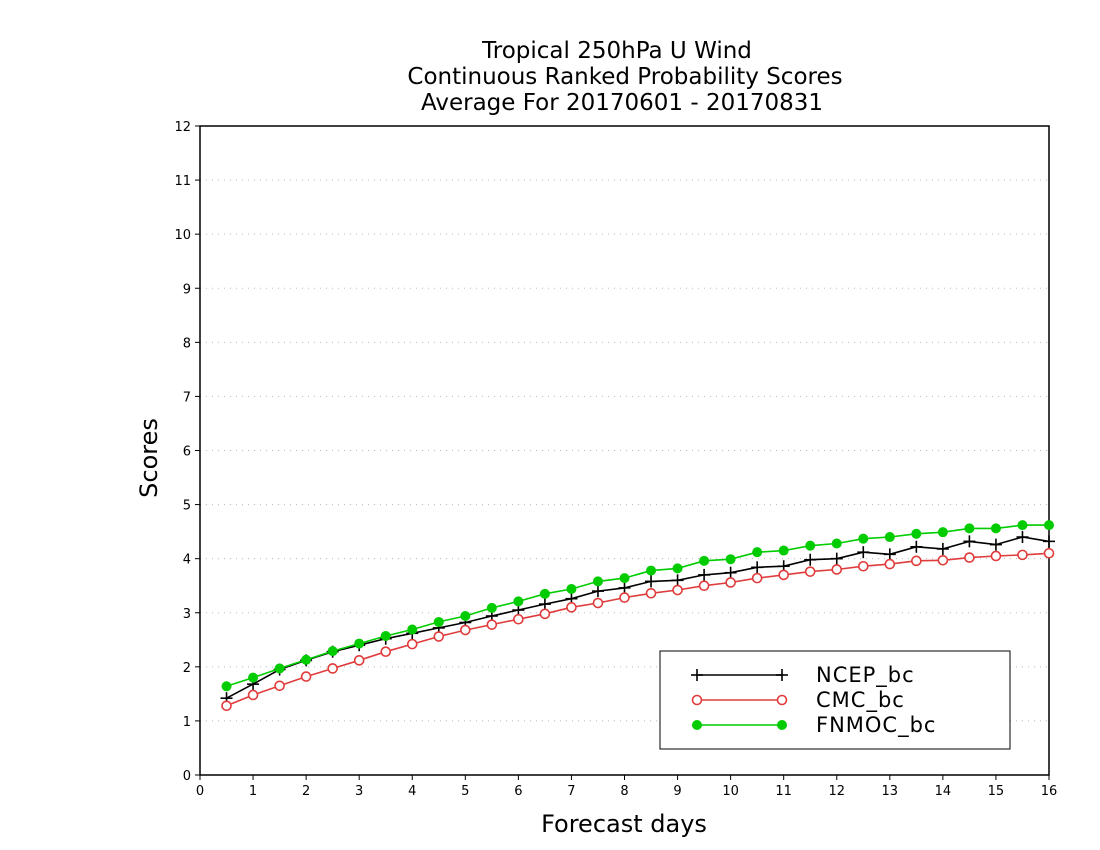 The height and width of the screenshot is (850, 1100). Describe the element at coordinates (677, 791) in the screenshot. I see `x-tick-label: 9` at that location.